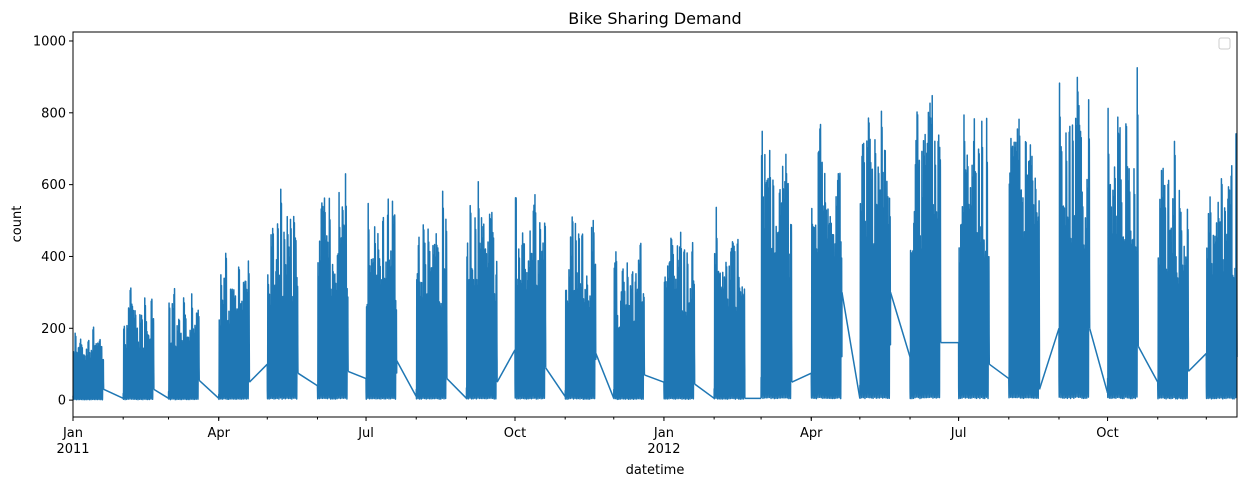 The image size is (1250, 490). What do you see at coordinates (53, 329) in the screenshot?
I see `y-tick-label: 200` at bounding box center [53, 329].